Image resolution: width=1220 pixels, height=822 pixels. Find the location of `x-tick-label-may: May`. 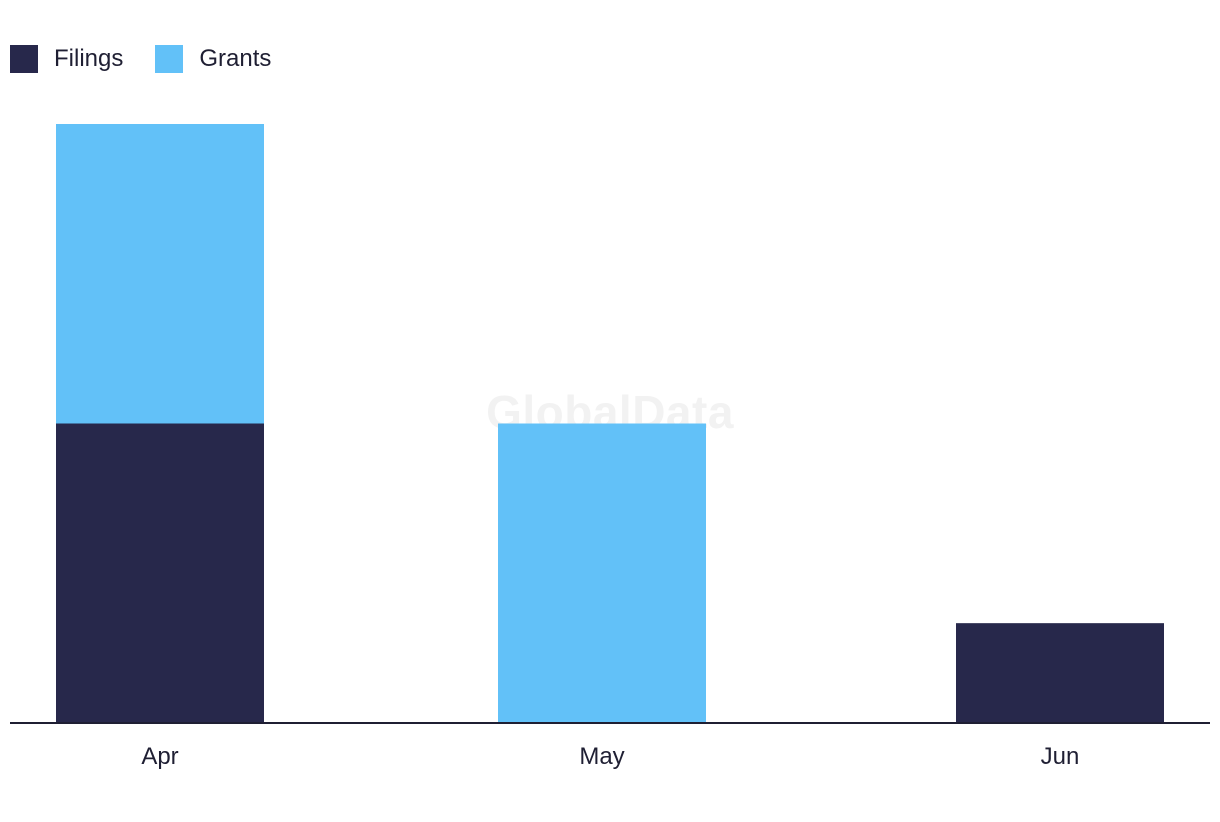

x-tick-label-may: May is located at coordinates (601, 756).